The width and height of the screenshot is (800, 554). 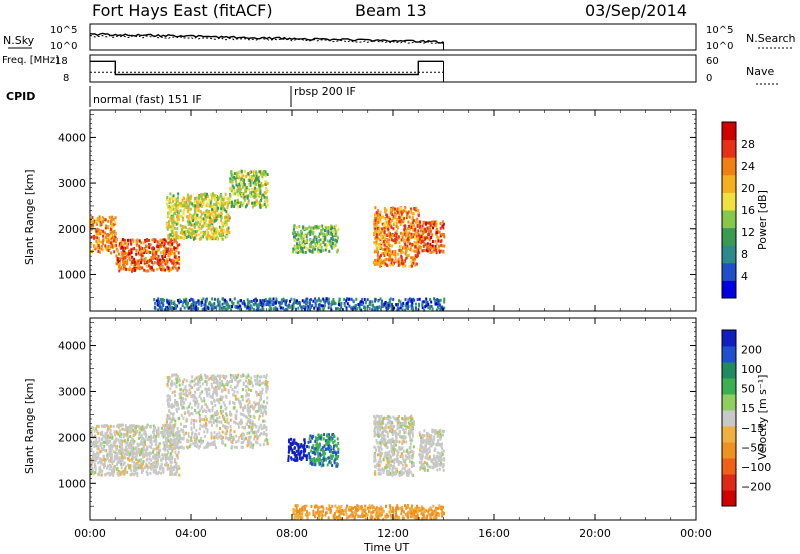 I want to click on freq-label: Freq. [MHz], so click(x=30, y=60).